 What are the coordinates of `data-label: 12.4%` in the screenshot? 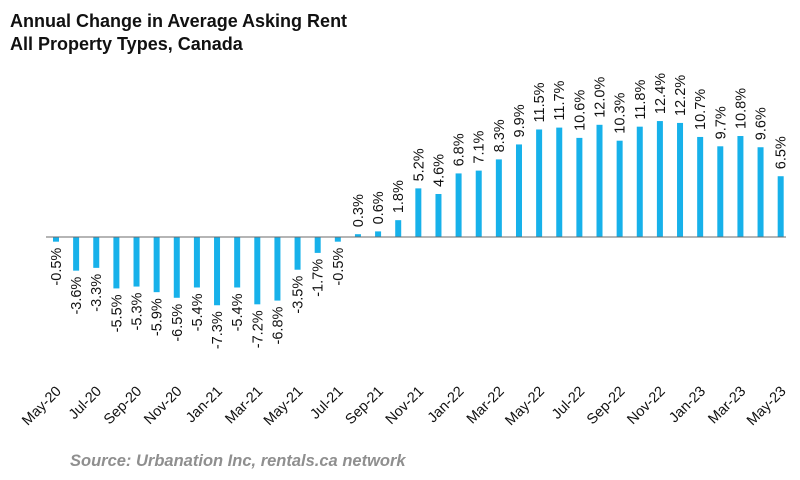 It's located at (661, 93).